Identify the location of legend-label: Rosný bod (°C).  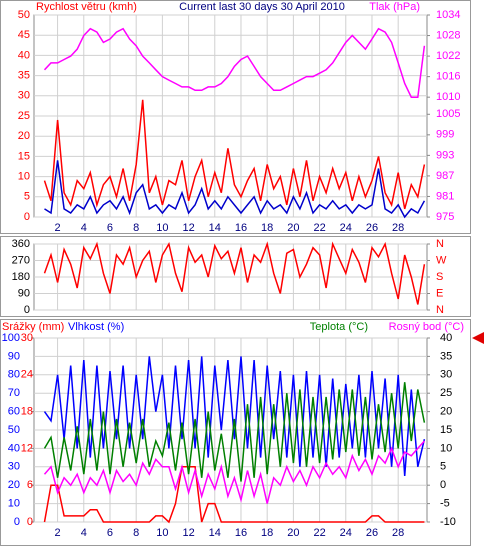
(426, 327).